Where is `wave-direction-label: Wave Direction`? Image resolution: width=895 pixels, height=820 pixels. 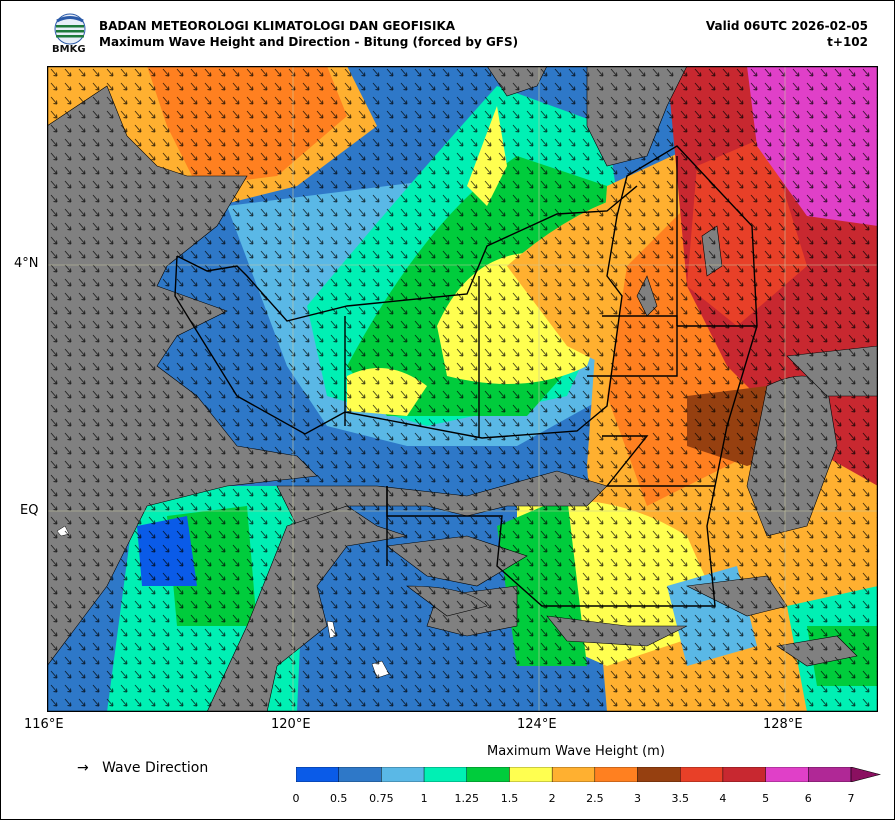
wave-direction-label: Wave Direction is located at coordinates (155, 768).